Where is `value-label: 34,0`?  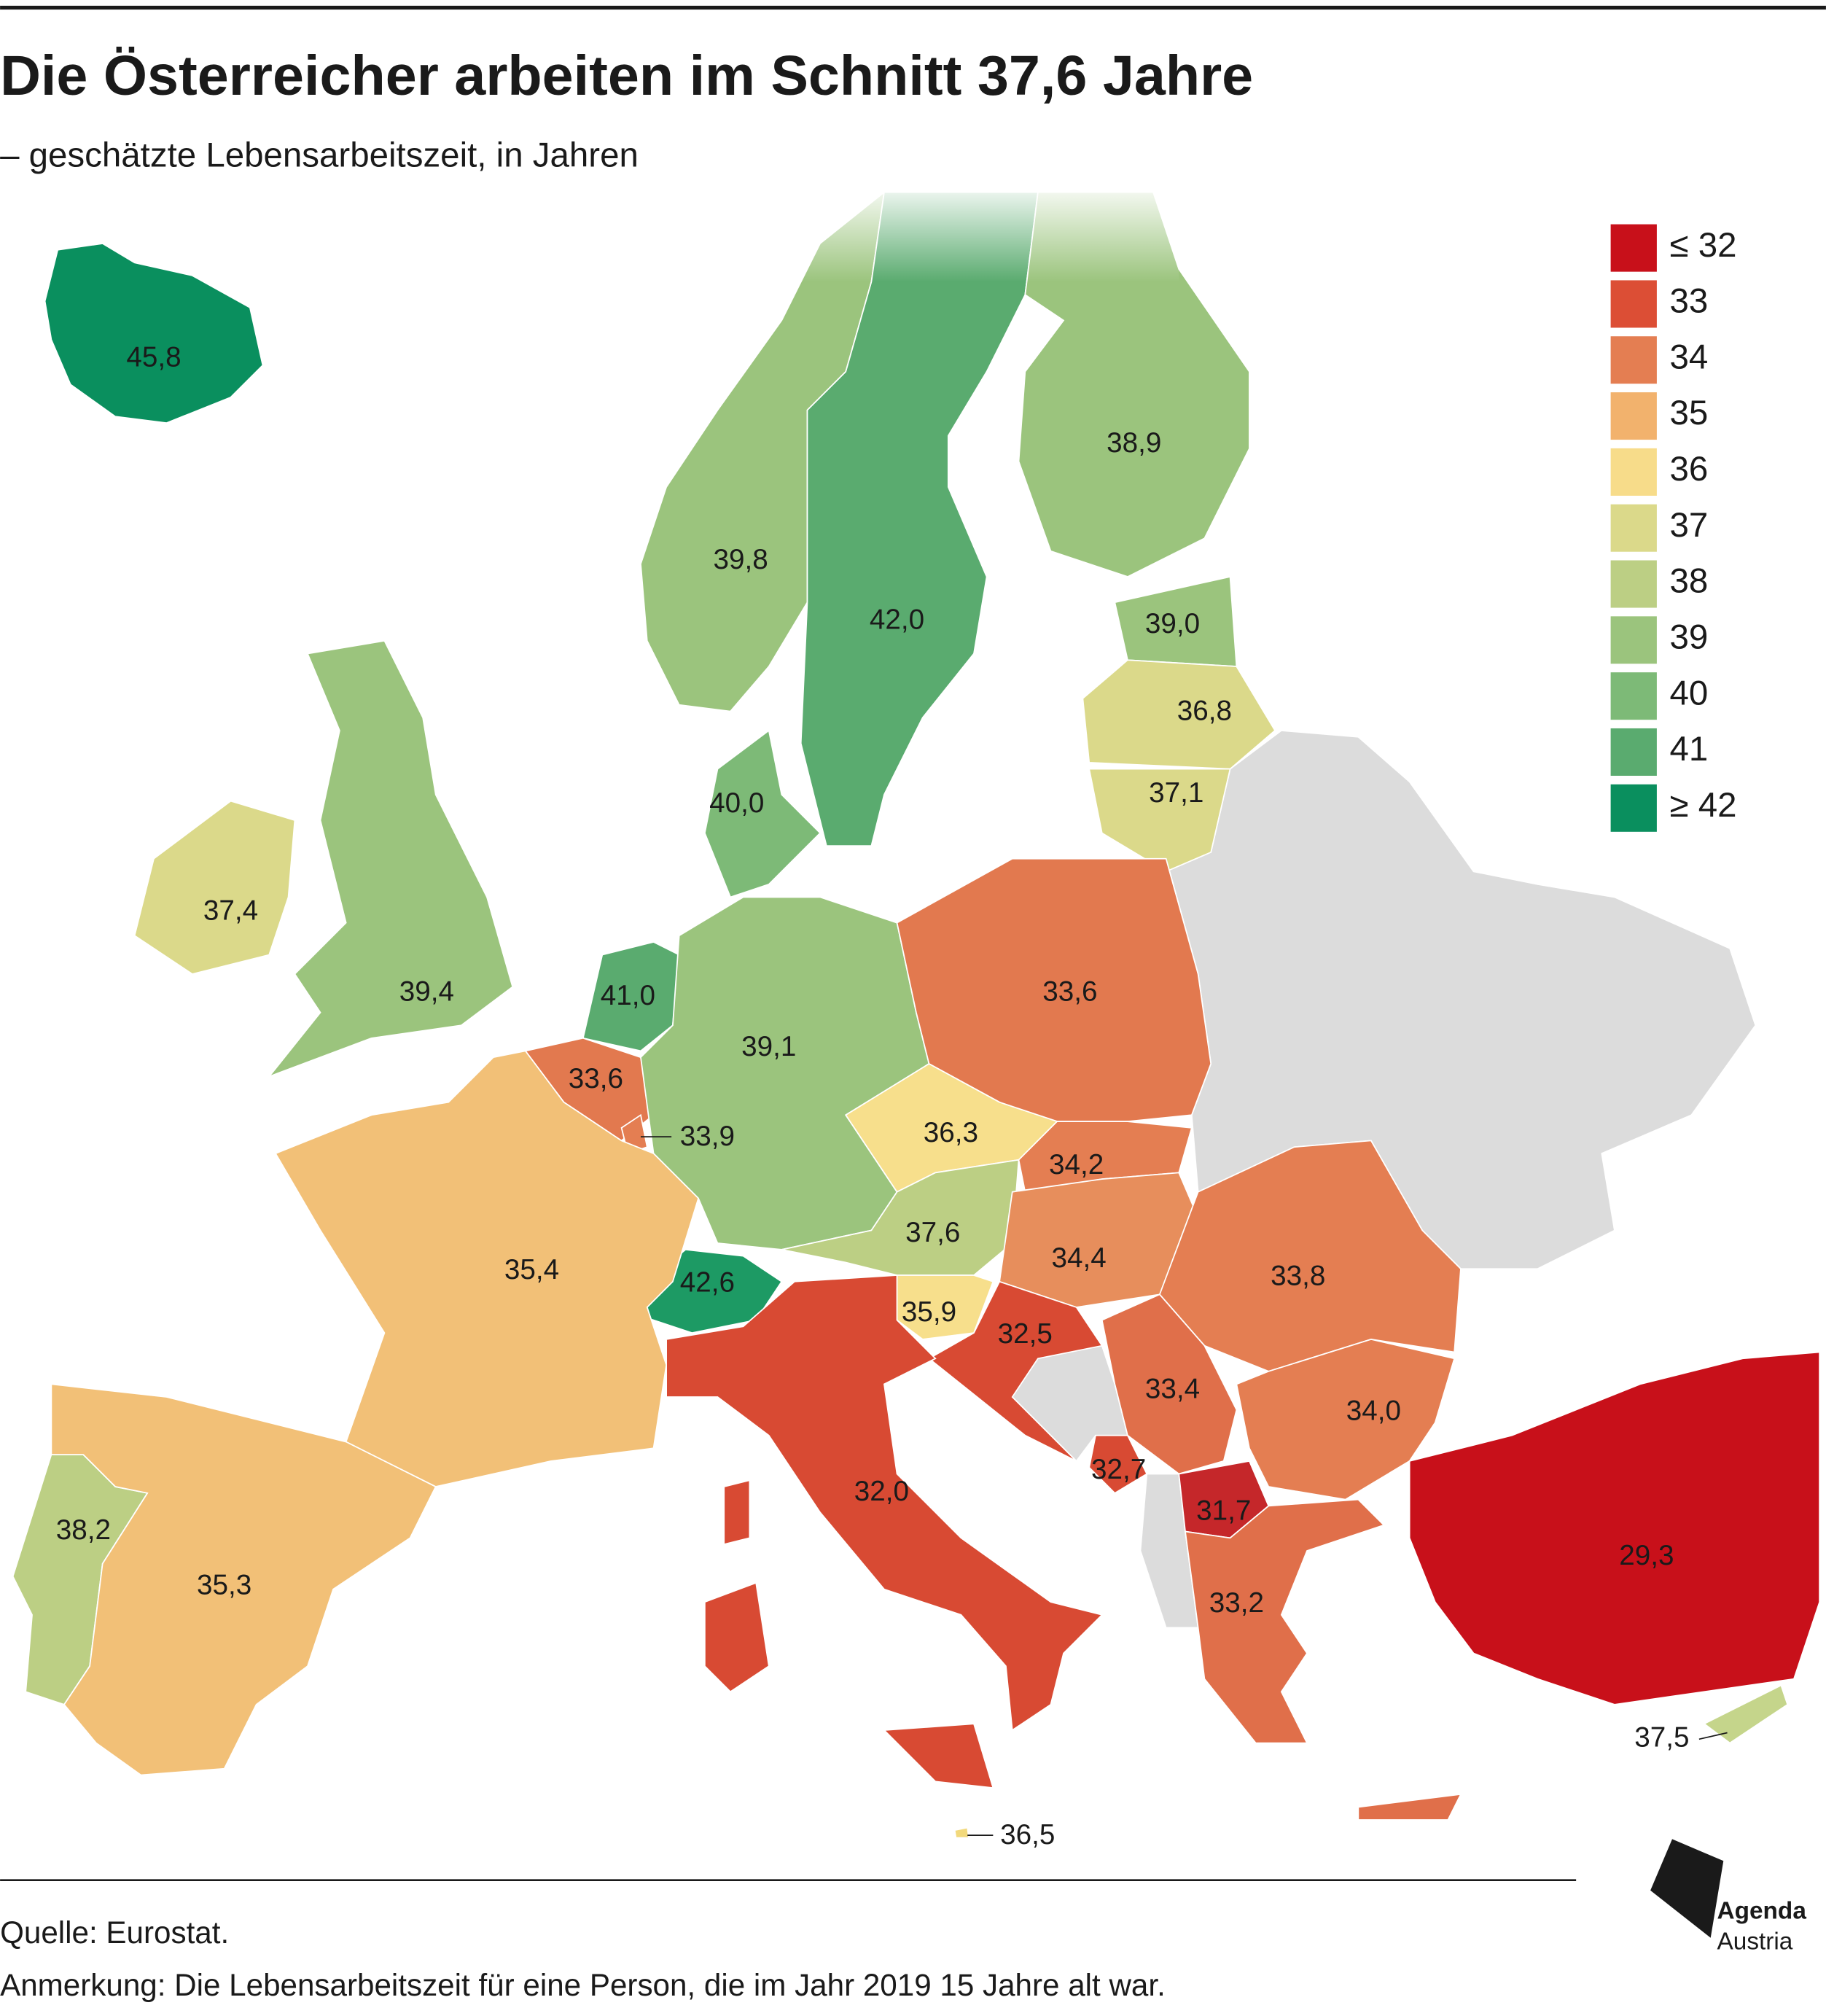
value-label: 34,0 is located at coordinates (1374, 1410).